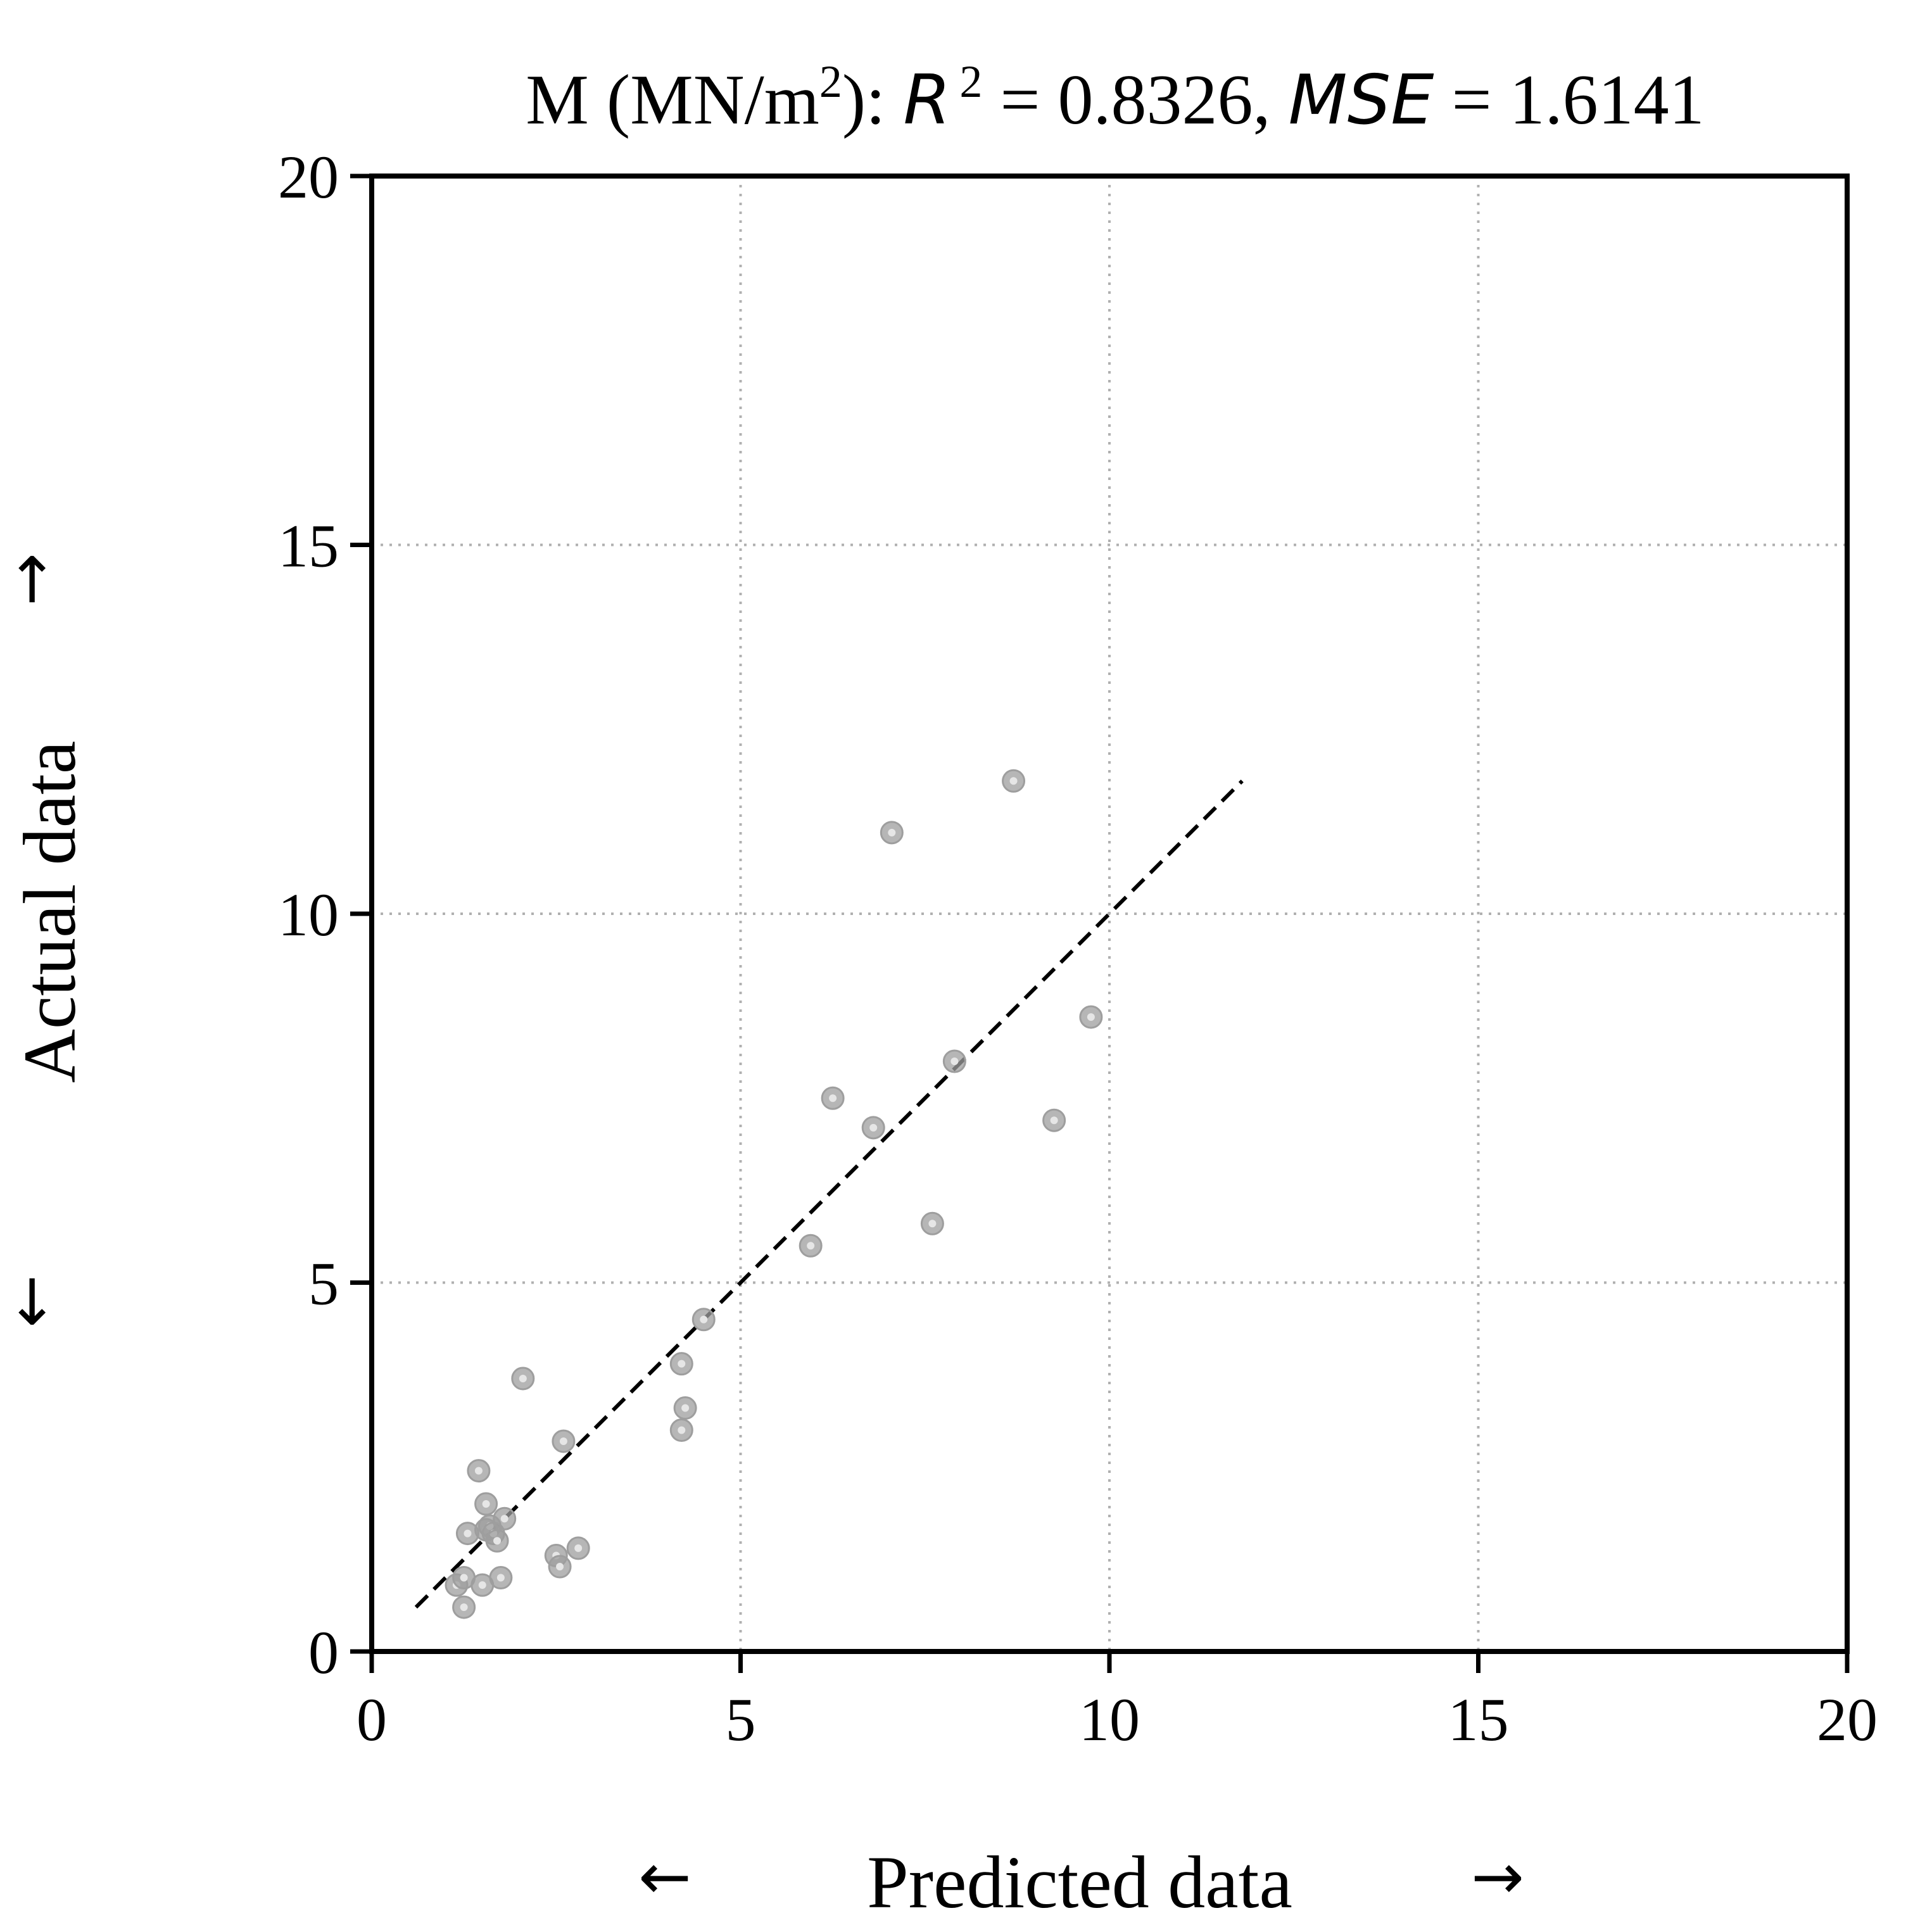 Image resolution: width=1932 pixels, height=1932 pixels. Describe the element at coordinates (1079, 1882) in the screenshot. I see `x-axis-title: Predicted data` at that location.